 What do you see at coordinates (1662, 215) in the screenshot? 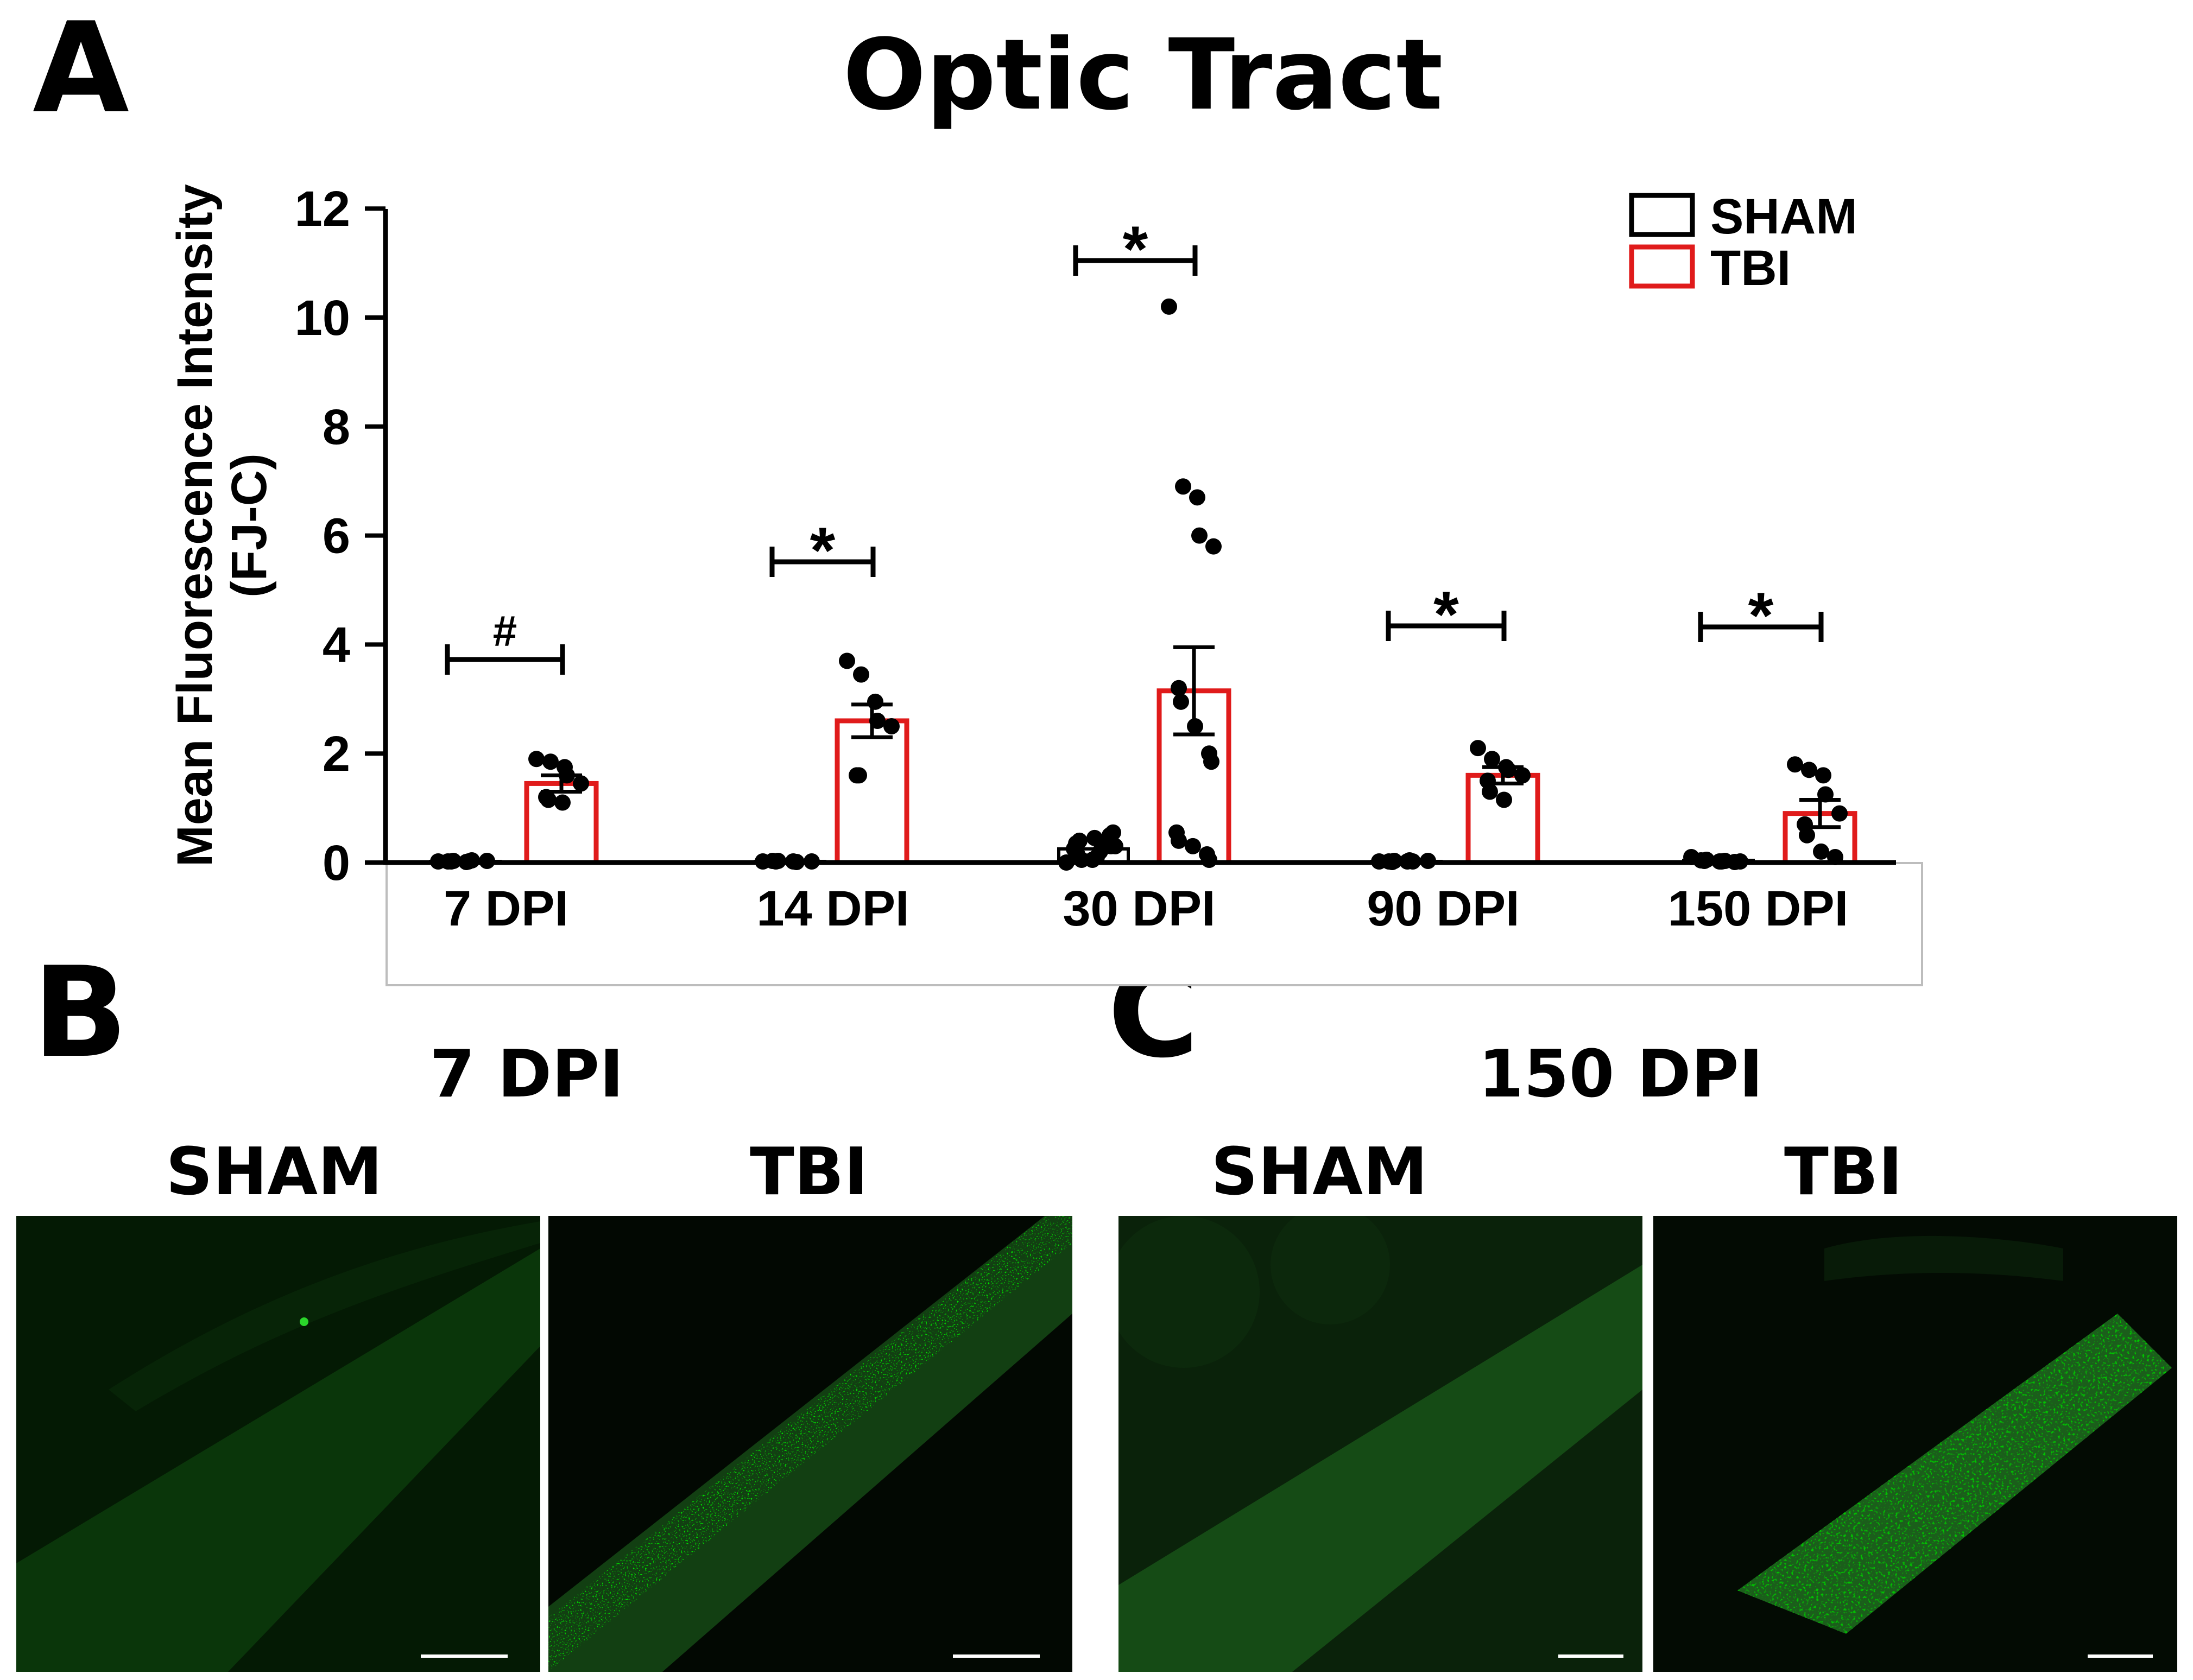
I see `legend-swatch-sham` at bounding box center [1662, 215].